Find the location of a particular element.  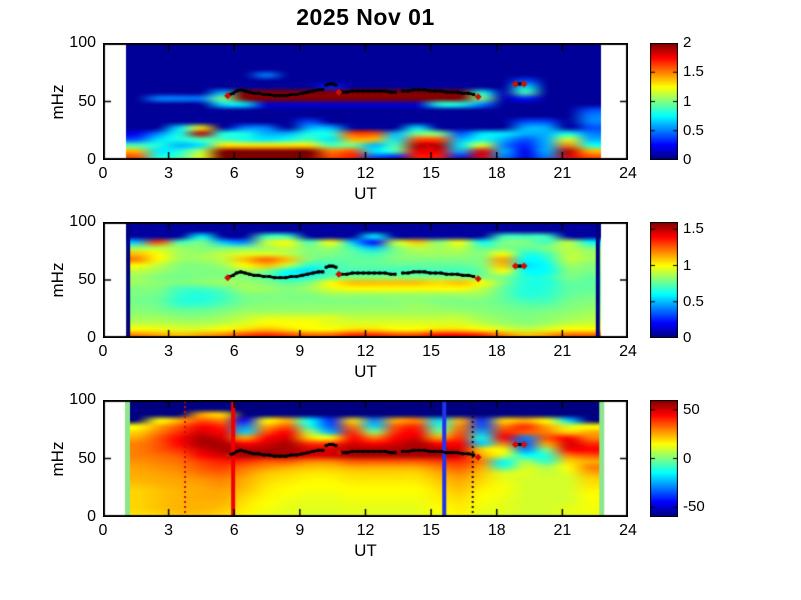

figure-title: 2025 Nov 01 is located at coordinates (365, 17).